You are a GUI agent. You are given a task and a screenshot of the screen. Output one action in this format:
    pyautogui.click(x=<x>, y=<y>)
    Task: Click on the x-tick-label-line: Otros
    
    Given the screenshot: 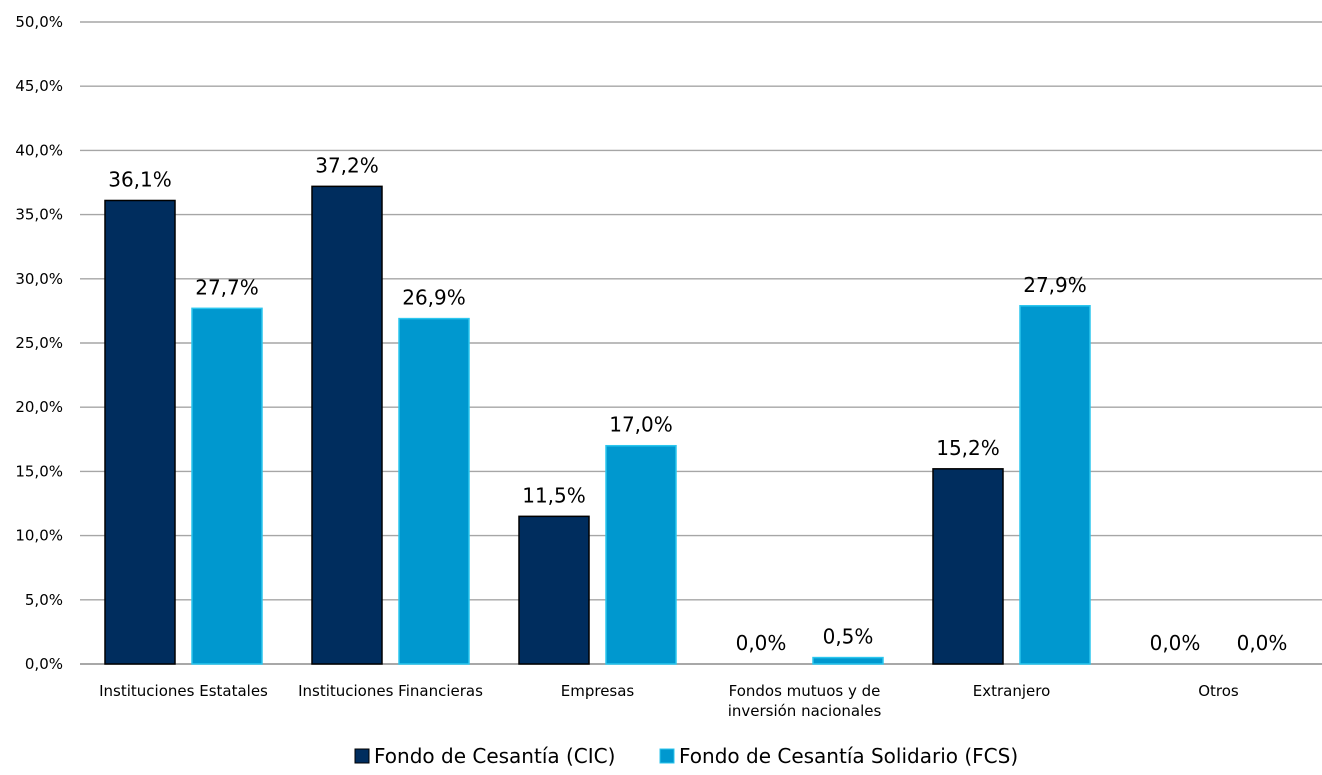 What is the action you would take?
    pyautogui.click(x=1218, y=691)
    